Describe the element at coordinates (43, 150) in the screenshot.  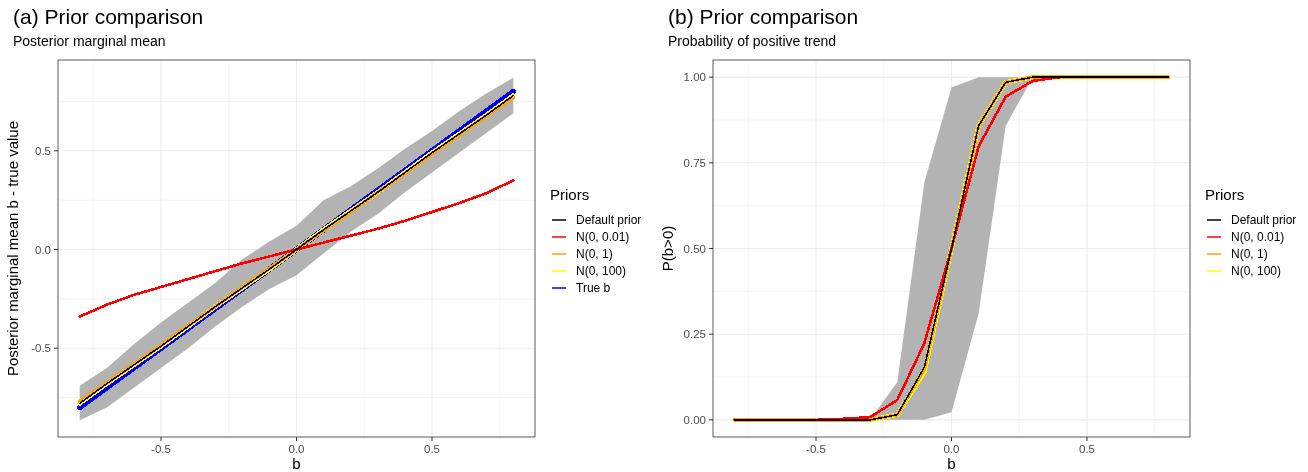
I see `y-tick-label: 0.5` at that location.